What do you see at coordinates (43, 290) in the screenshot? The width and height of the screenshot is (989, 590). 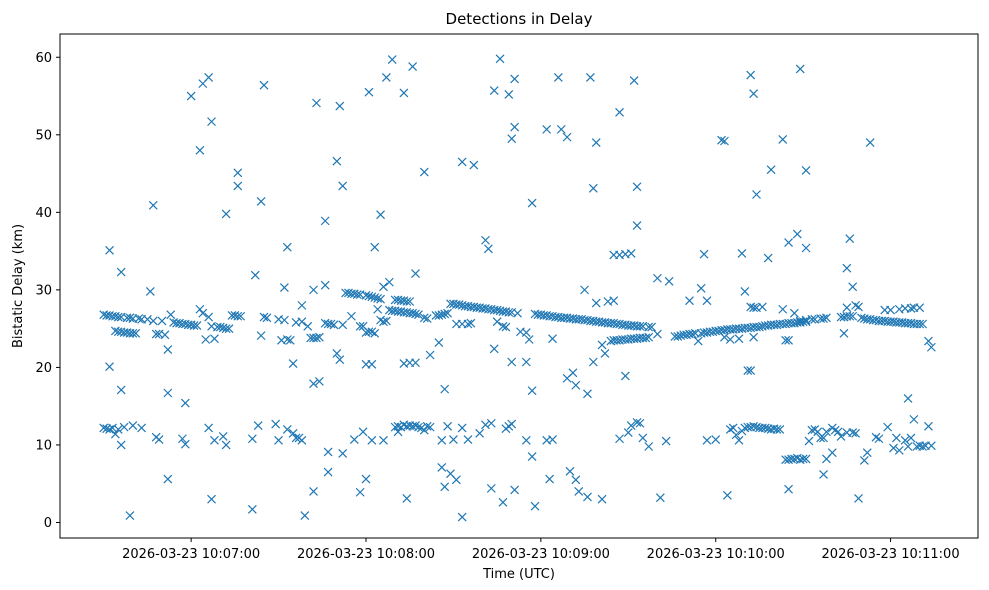 I see `y-tick-label: 30` at bounding box center [43, 290].